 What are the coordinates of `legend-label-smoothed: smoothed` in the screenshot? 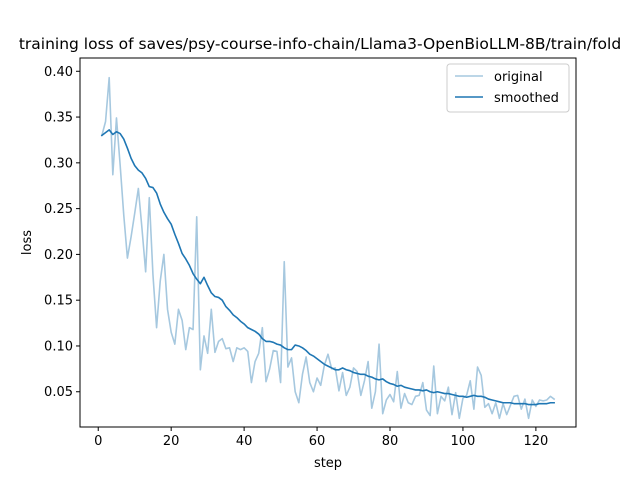 It's located at (526, 98).